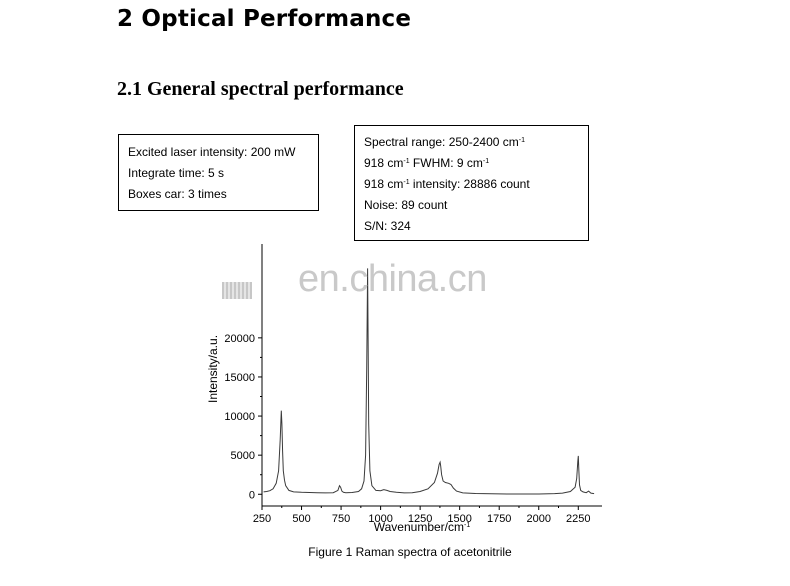 Image resolution: width=790 pixels, height=586 pixels. I want to click on x-tick-label: 500, so click(301, 519).